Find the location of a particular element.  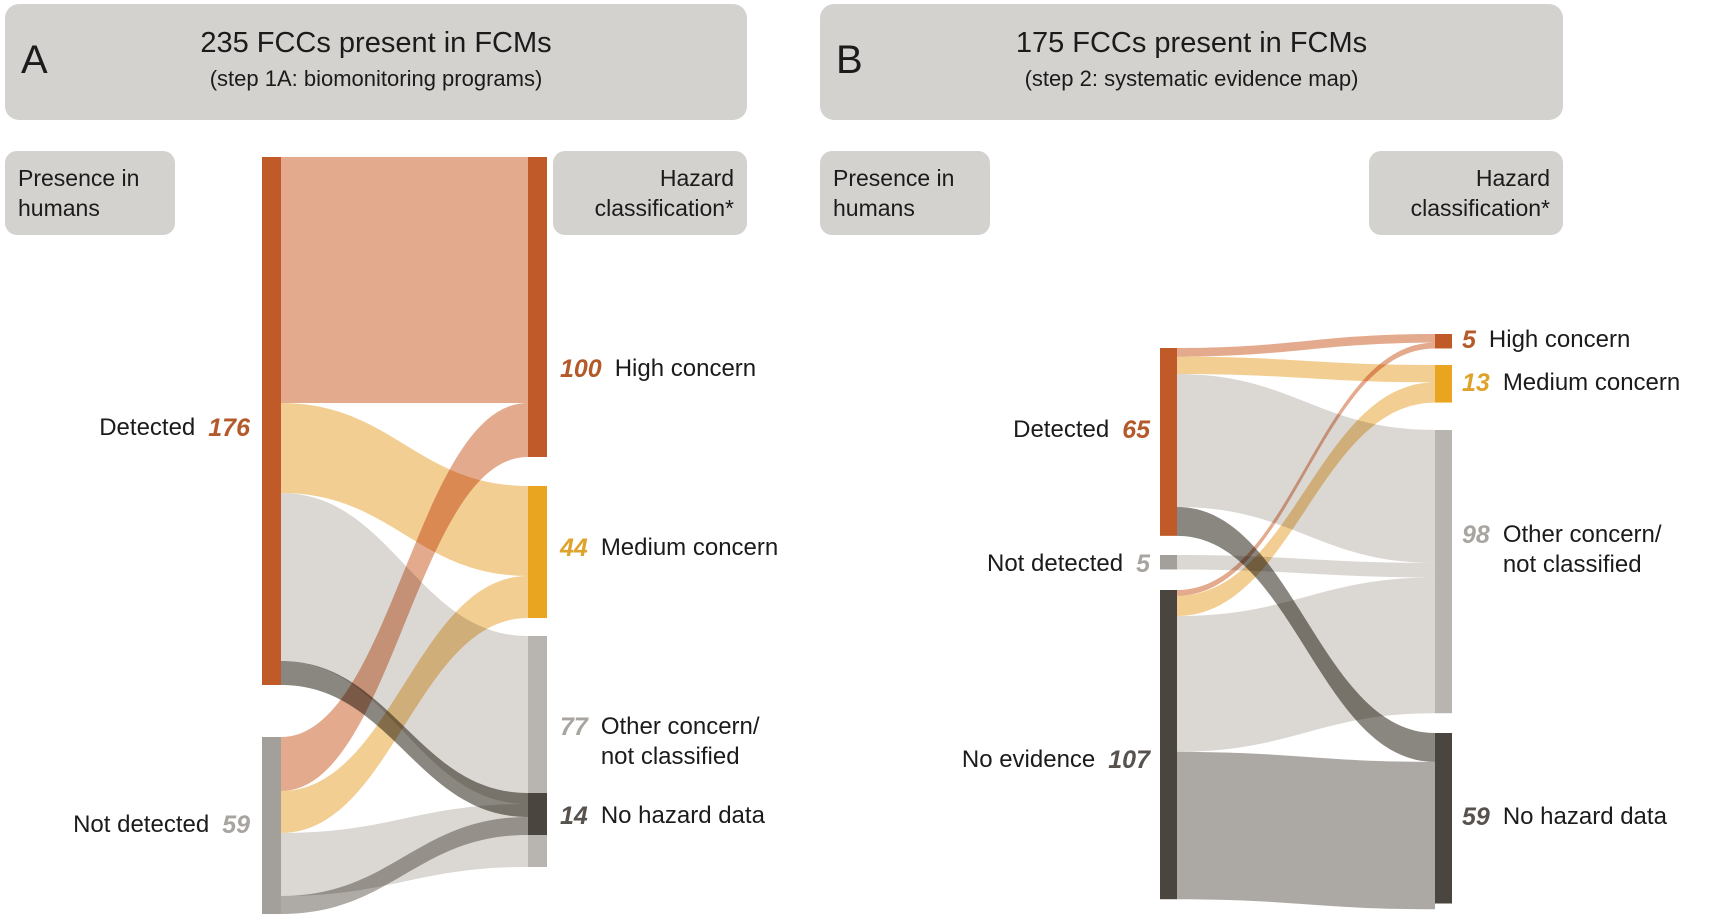

node-bar-no_hazard-right-B is located at coordinates (1443, 818).